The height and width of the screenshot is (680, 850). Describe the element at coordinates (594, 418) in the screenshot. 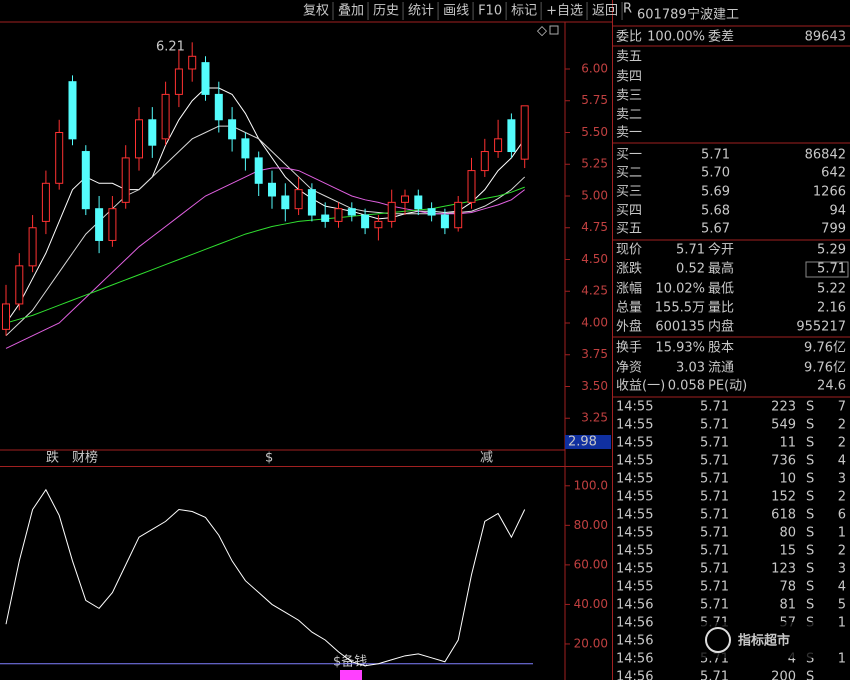

I see `y-tick-label: 3.25` at that location.